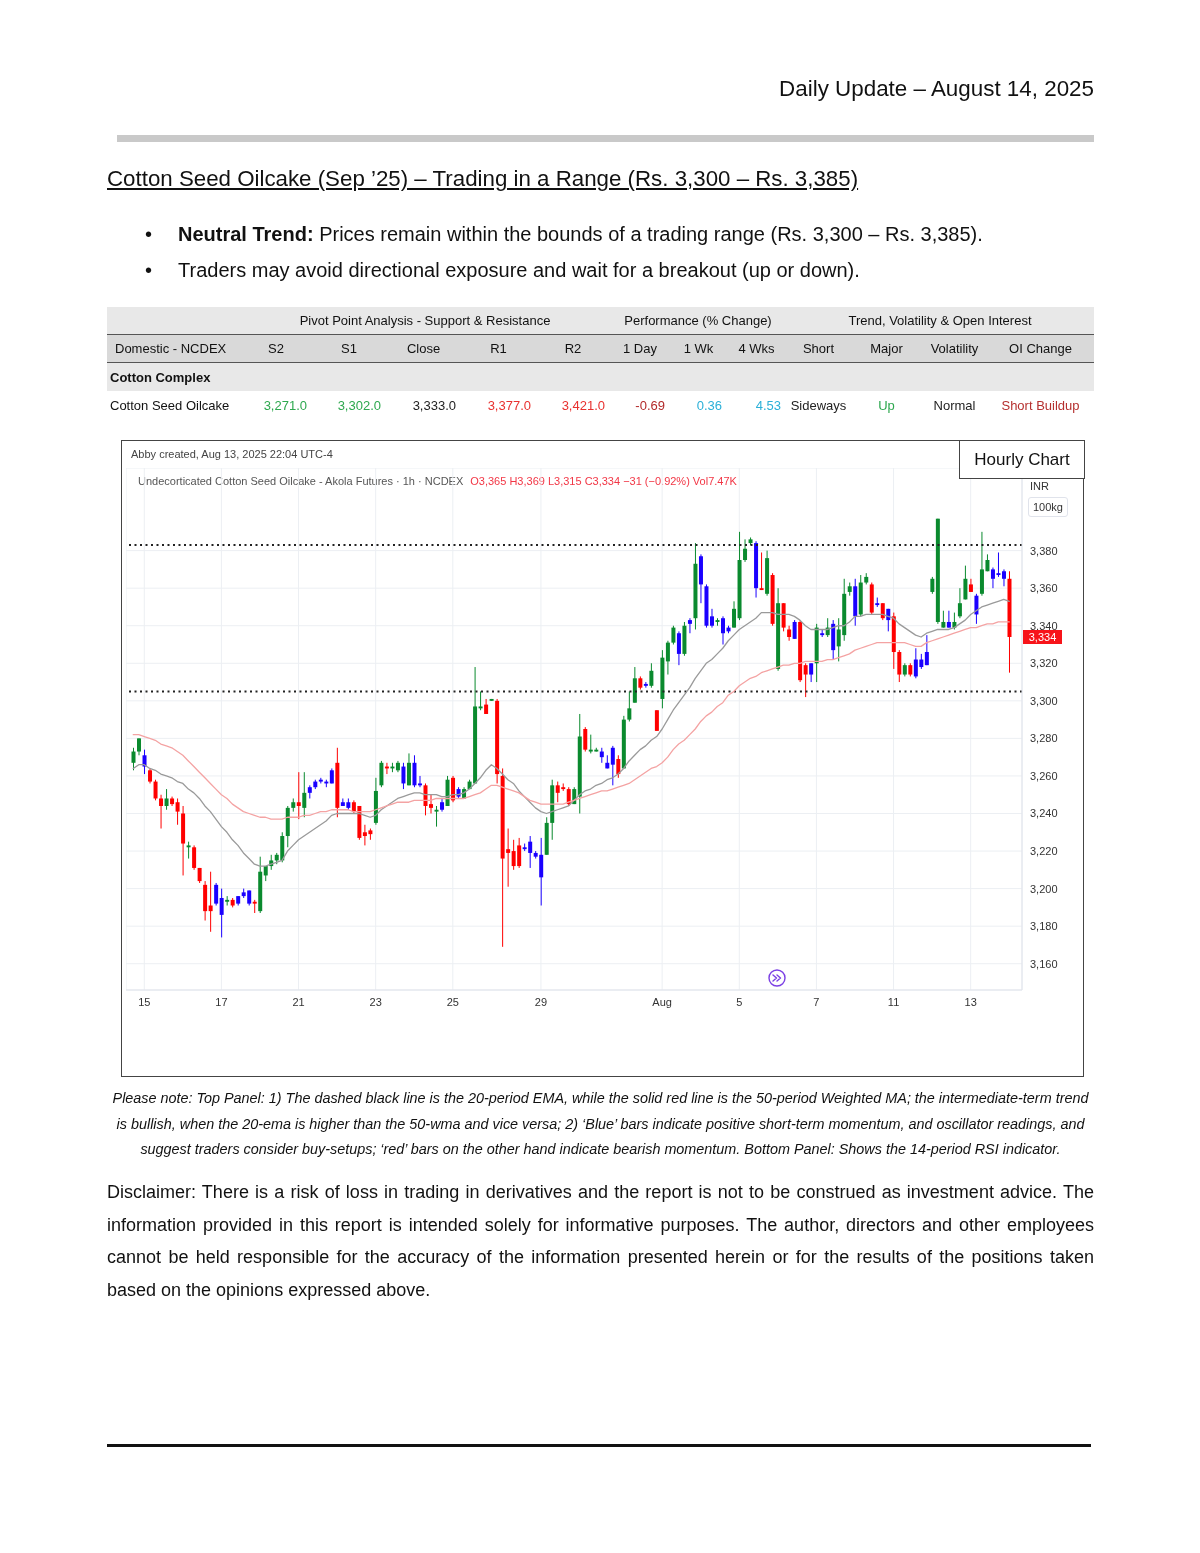  I want to click on text: Pivot Point Analysis - Support & Resistance, so click(425, 320).